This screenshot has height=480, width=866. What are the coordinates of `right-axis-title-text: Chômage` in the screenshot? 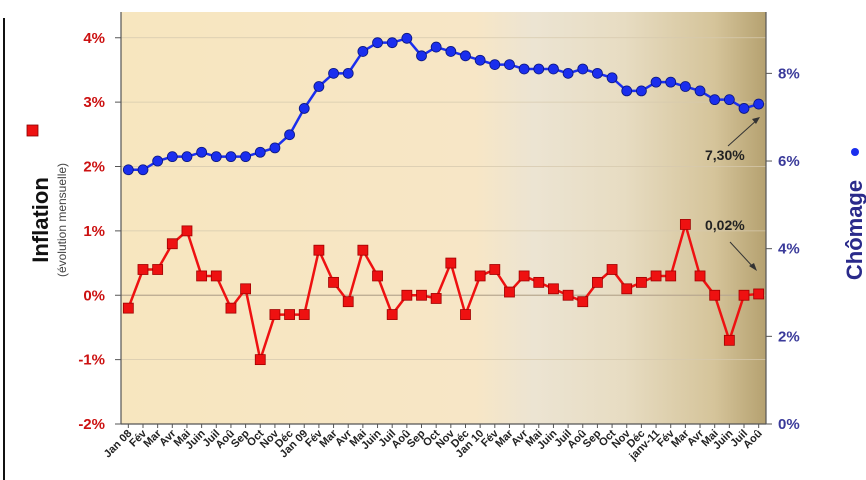 It's located at (854, 230).